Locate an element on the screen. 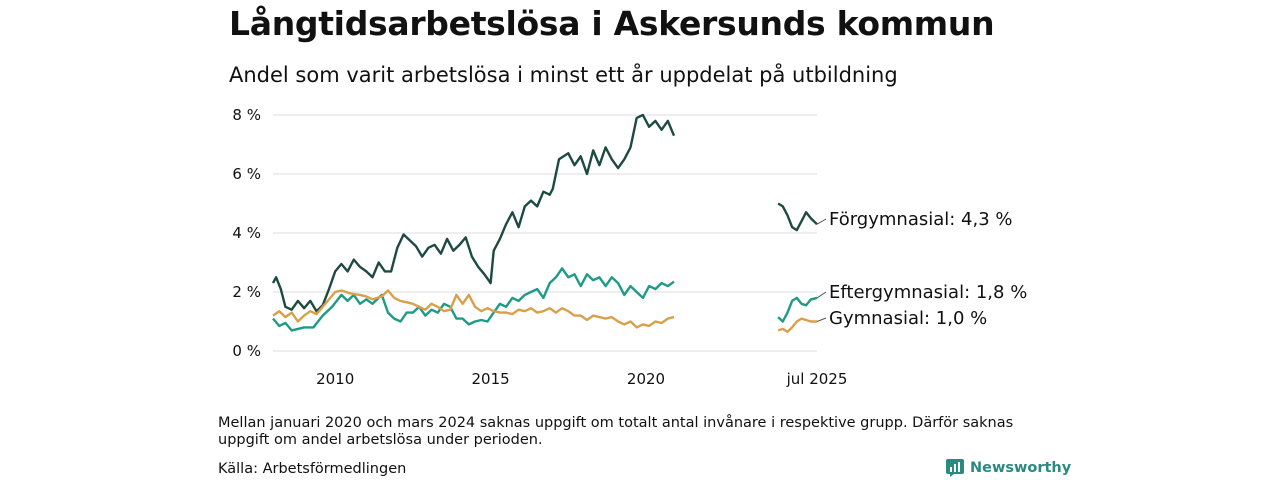 This screenshot has width=1280, height=480. source-credit: Källa: Arbetsförmedlingen is located at coordinates (312, 469).